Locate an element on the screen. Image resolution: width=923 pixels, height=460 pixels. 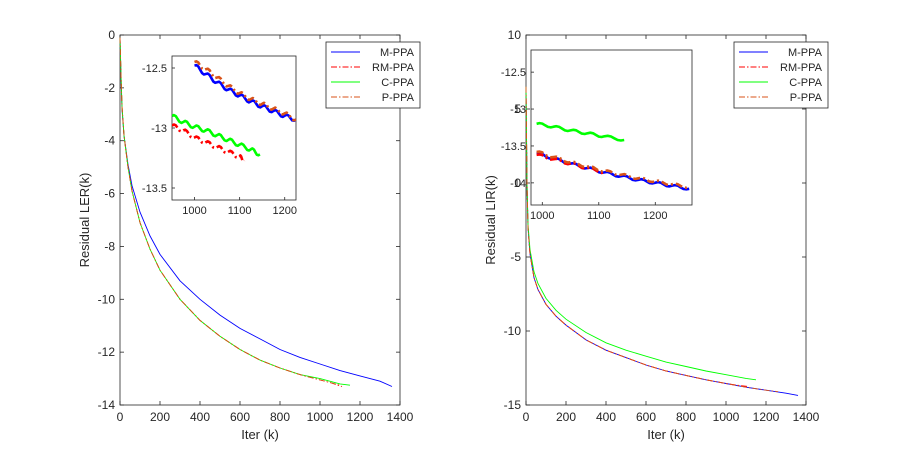
y-tick-label: -2 is located at coordinates (109, 88).